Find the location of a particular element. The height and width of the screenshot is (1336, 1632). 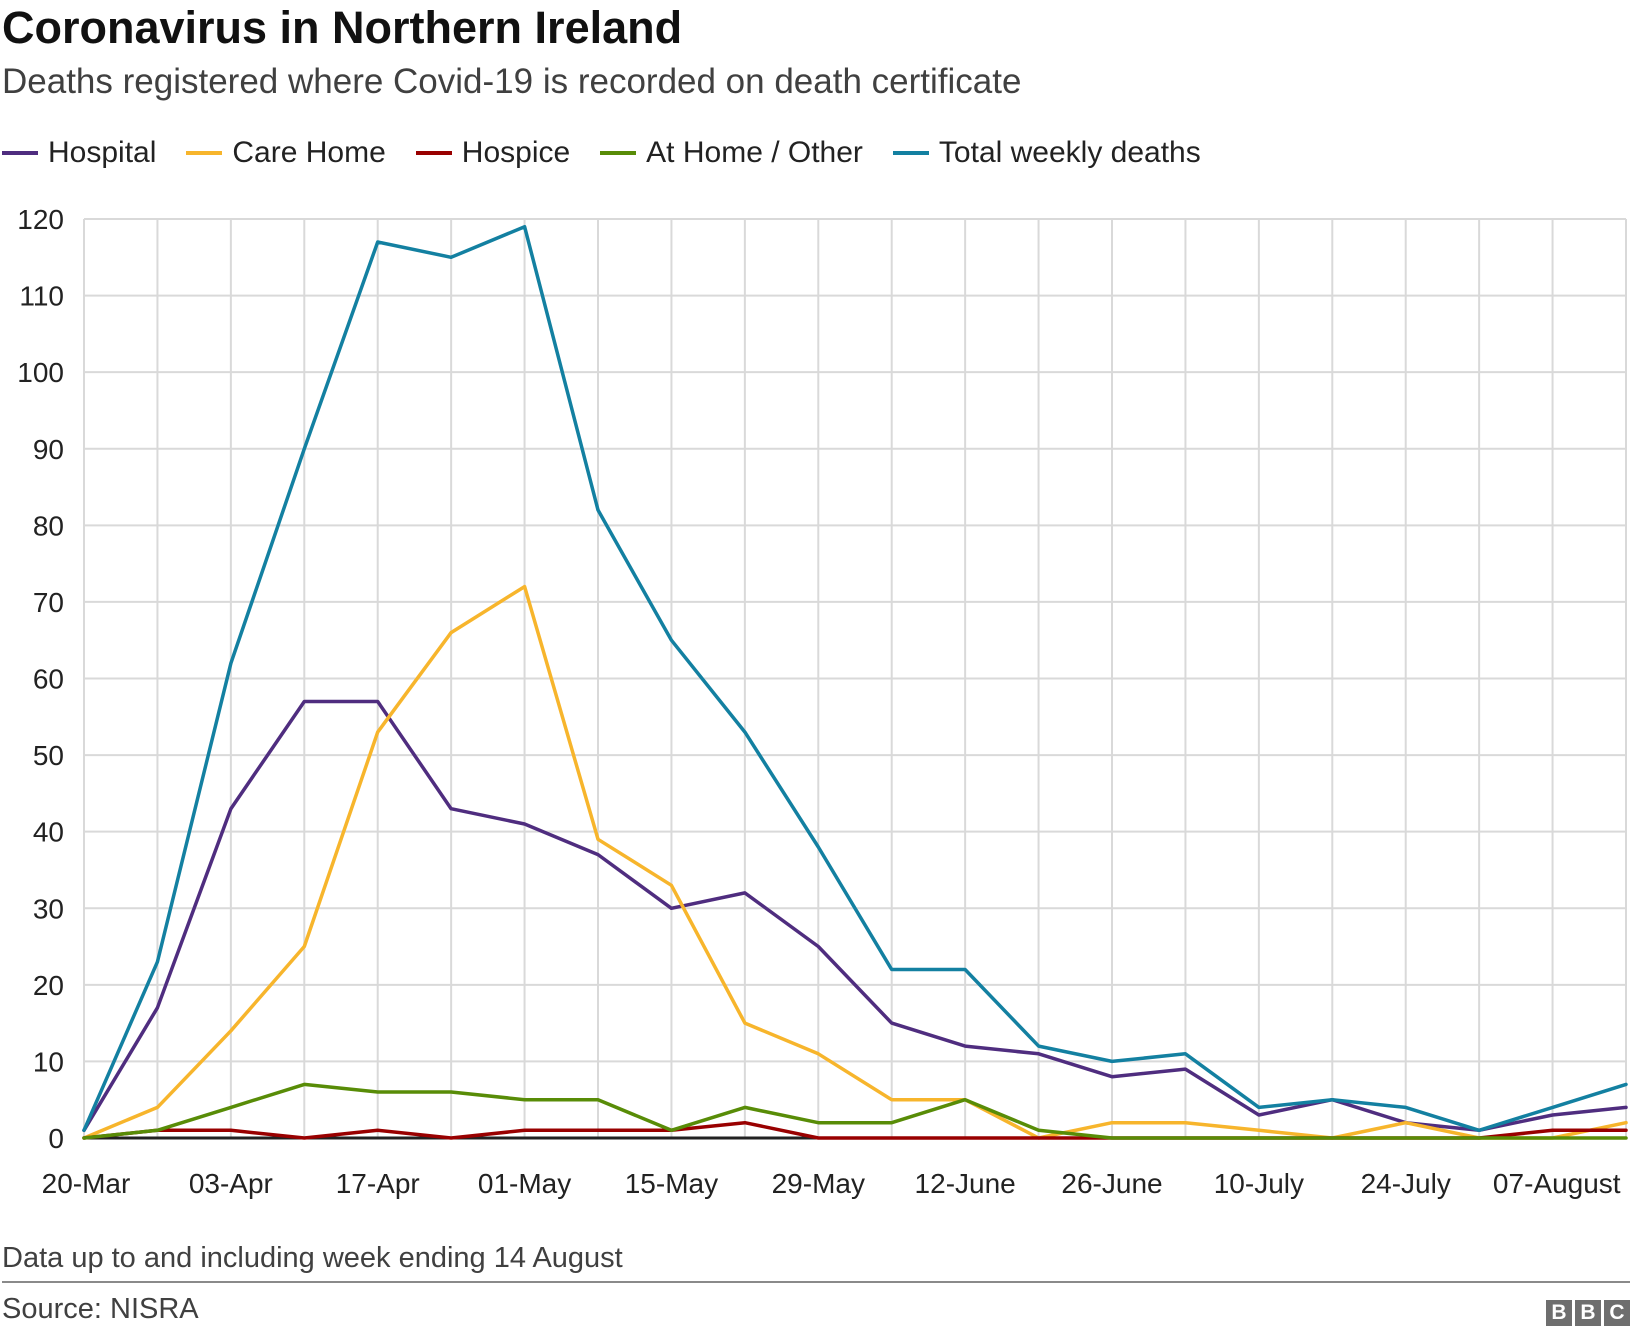

y-tick-label: 60 is located at coordinates (48, 679).